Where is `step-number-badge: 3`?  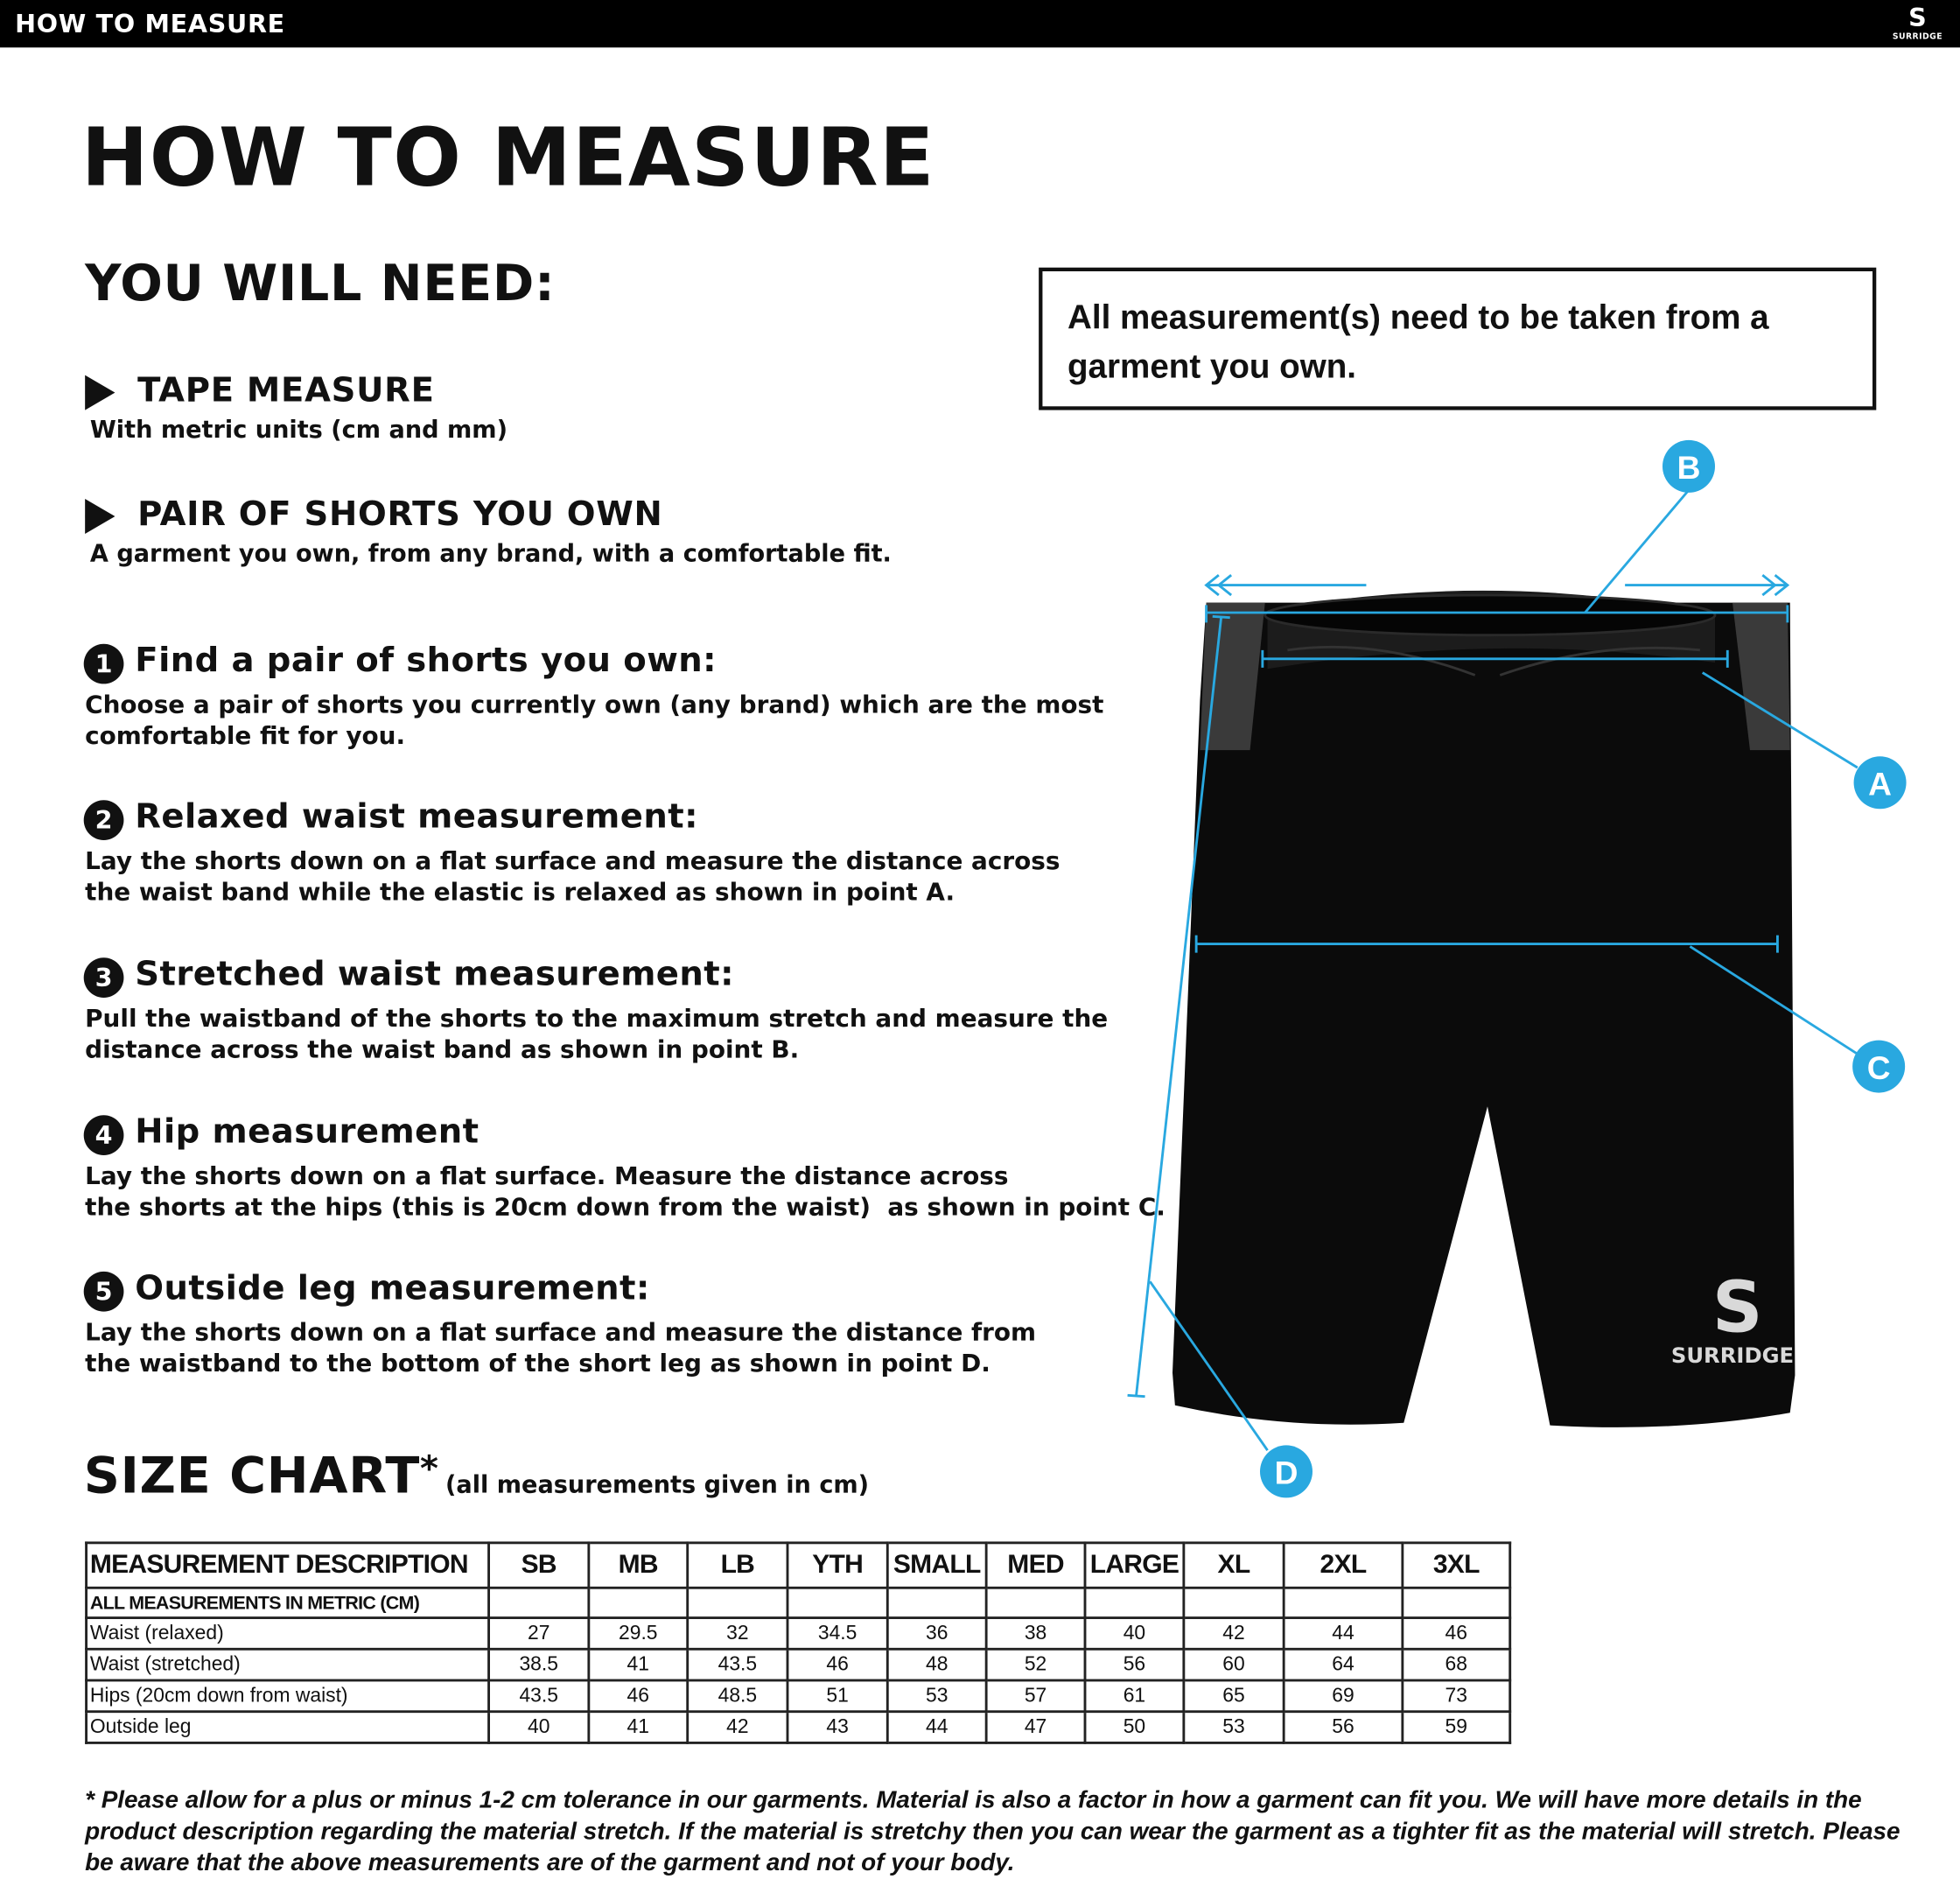 step-number-badge: 3 is located at coordinates (103, 977).